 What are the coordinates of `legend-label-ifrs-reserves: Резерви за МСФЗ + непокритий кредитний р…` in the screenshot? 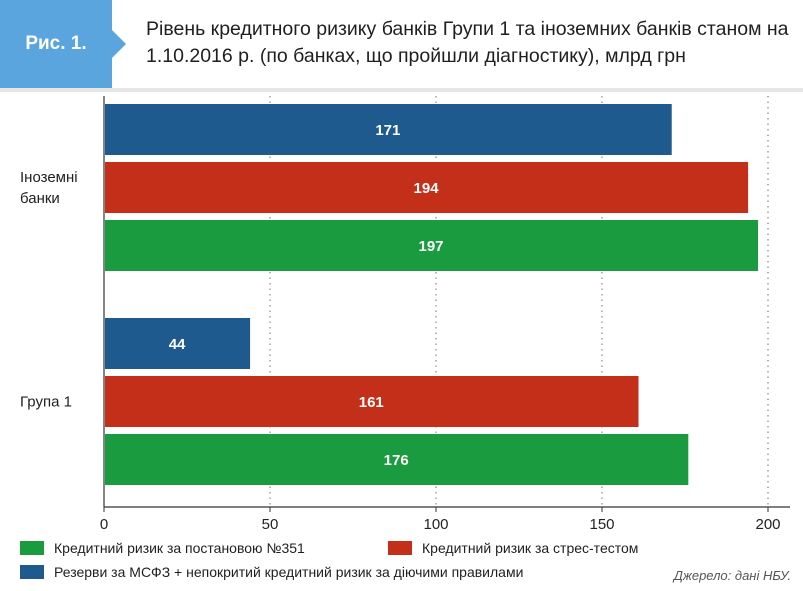 It's located at (289, 572).